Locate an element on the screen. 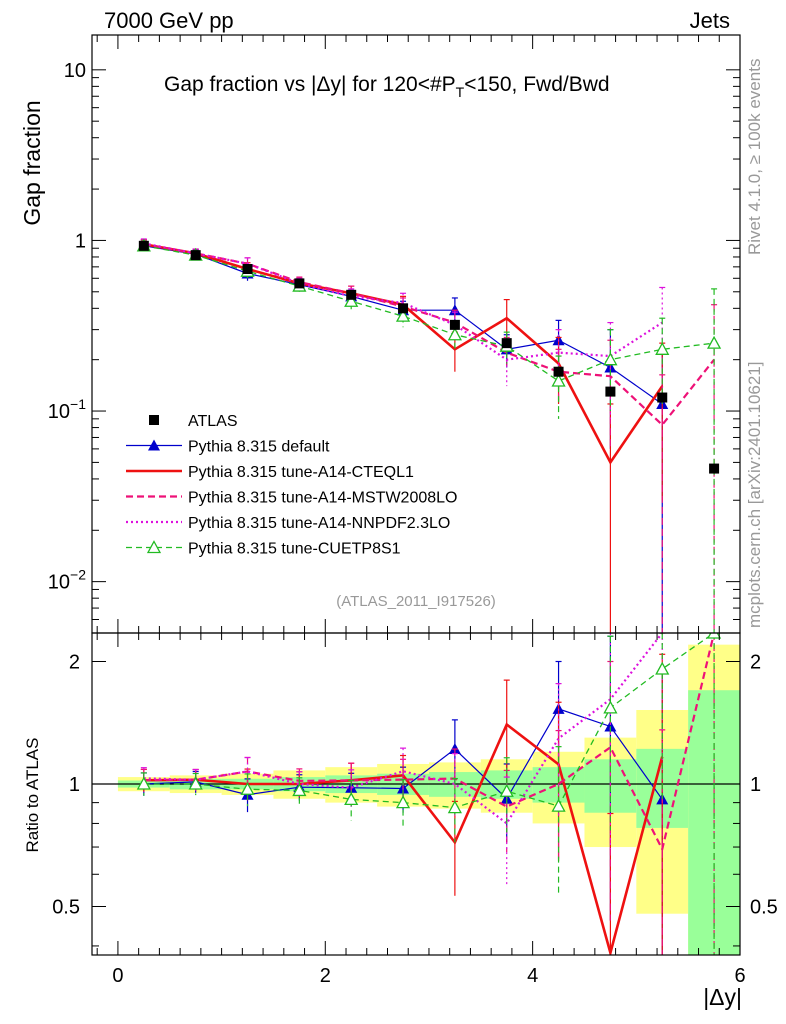  analysis-id: (ATLAS_2011_I917526) is located at coordinates (416, 601).